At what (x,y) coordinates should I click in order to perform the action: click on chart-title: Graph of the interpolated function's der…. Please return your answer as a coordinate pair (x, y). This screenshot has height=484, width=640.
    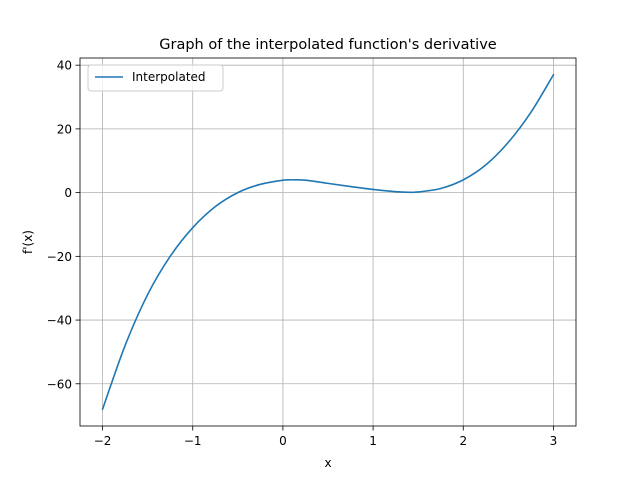
    Looking at the image, I should click on (328, 45).